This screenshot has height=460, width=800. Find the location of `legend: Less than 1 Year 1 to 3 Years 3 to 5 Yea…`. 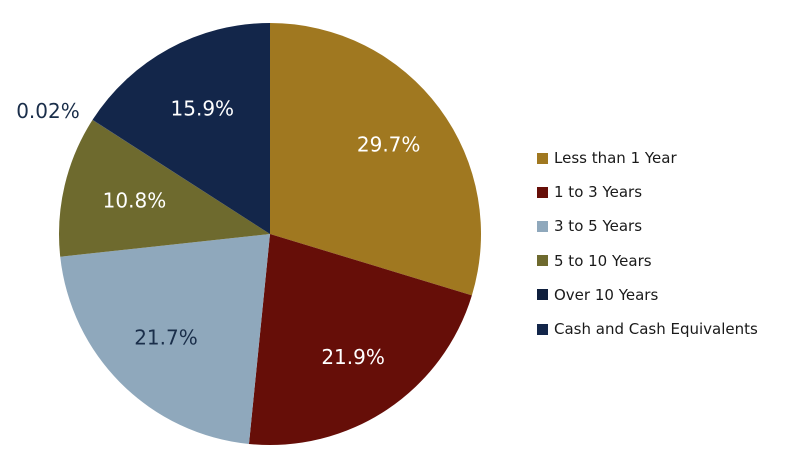

legend: Less than 1 Year 1 to 3 Years 3 to 5 Yea… is located at coordinates (647, 243).